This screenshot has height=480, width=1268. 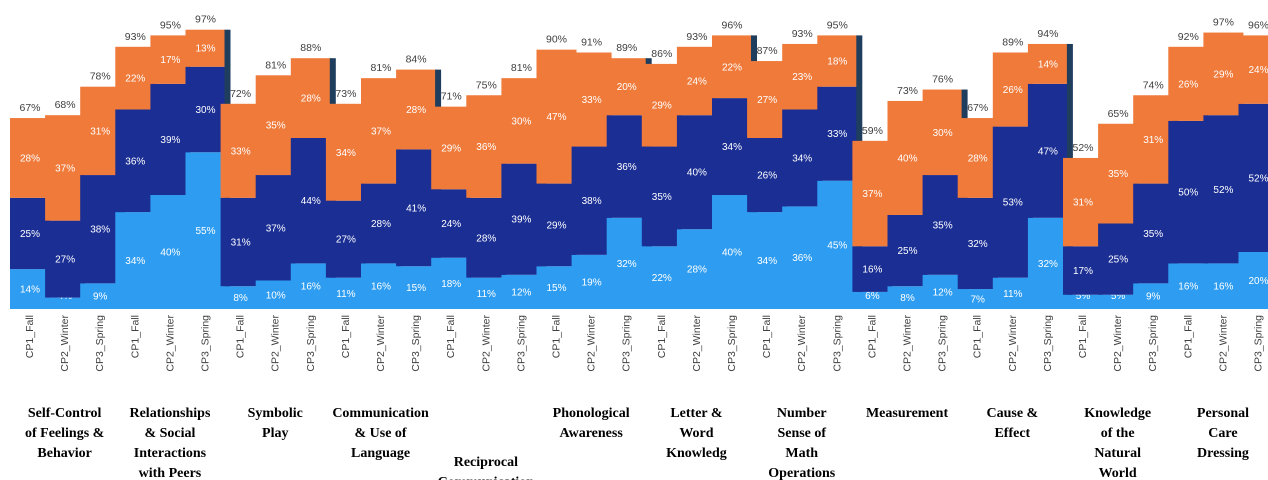 I want to click on total-value-label: 74%, so click(x=1153, y=85).